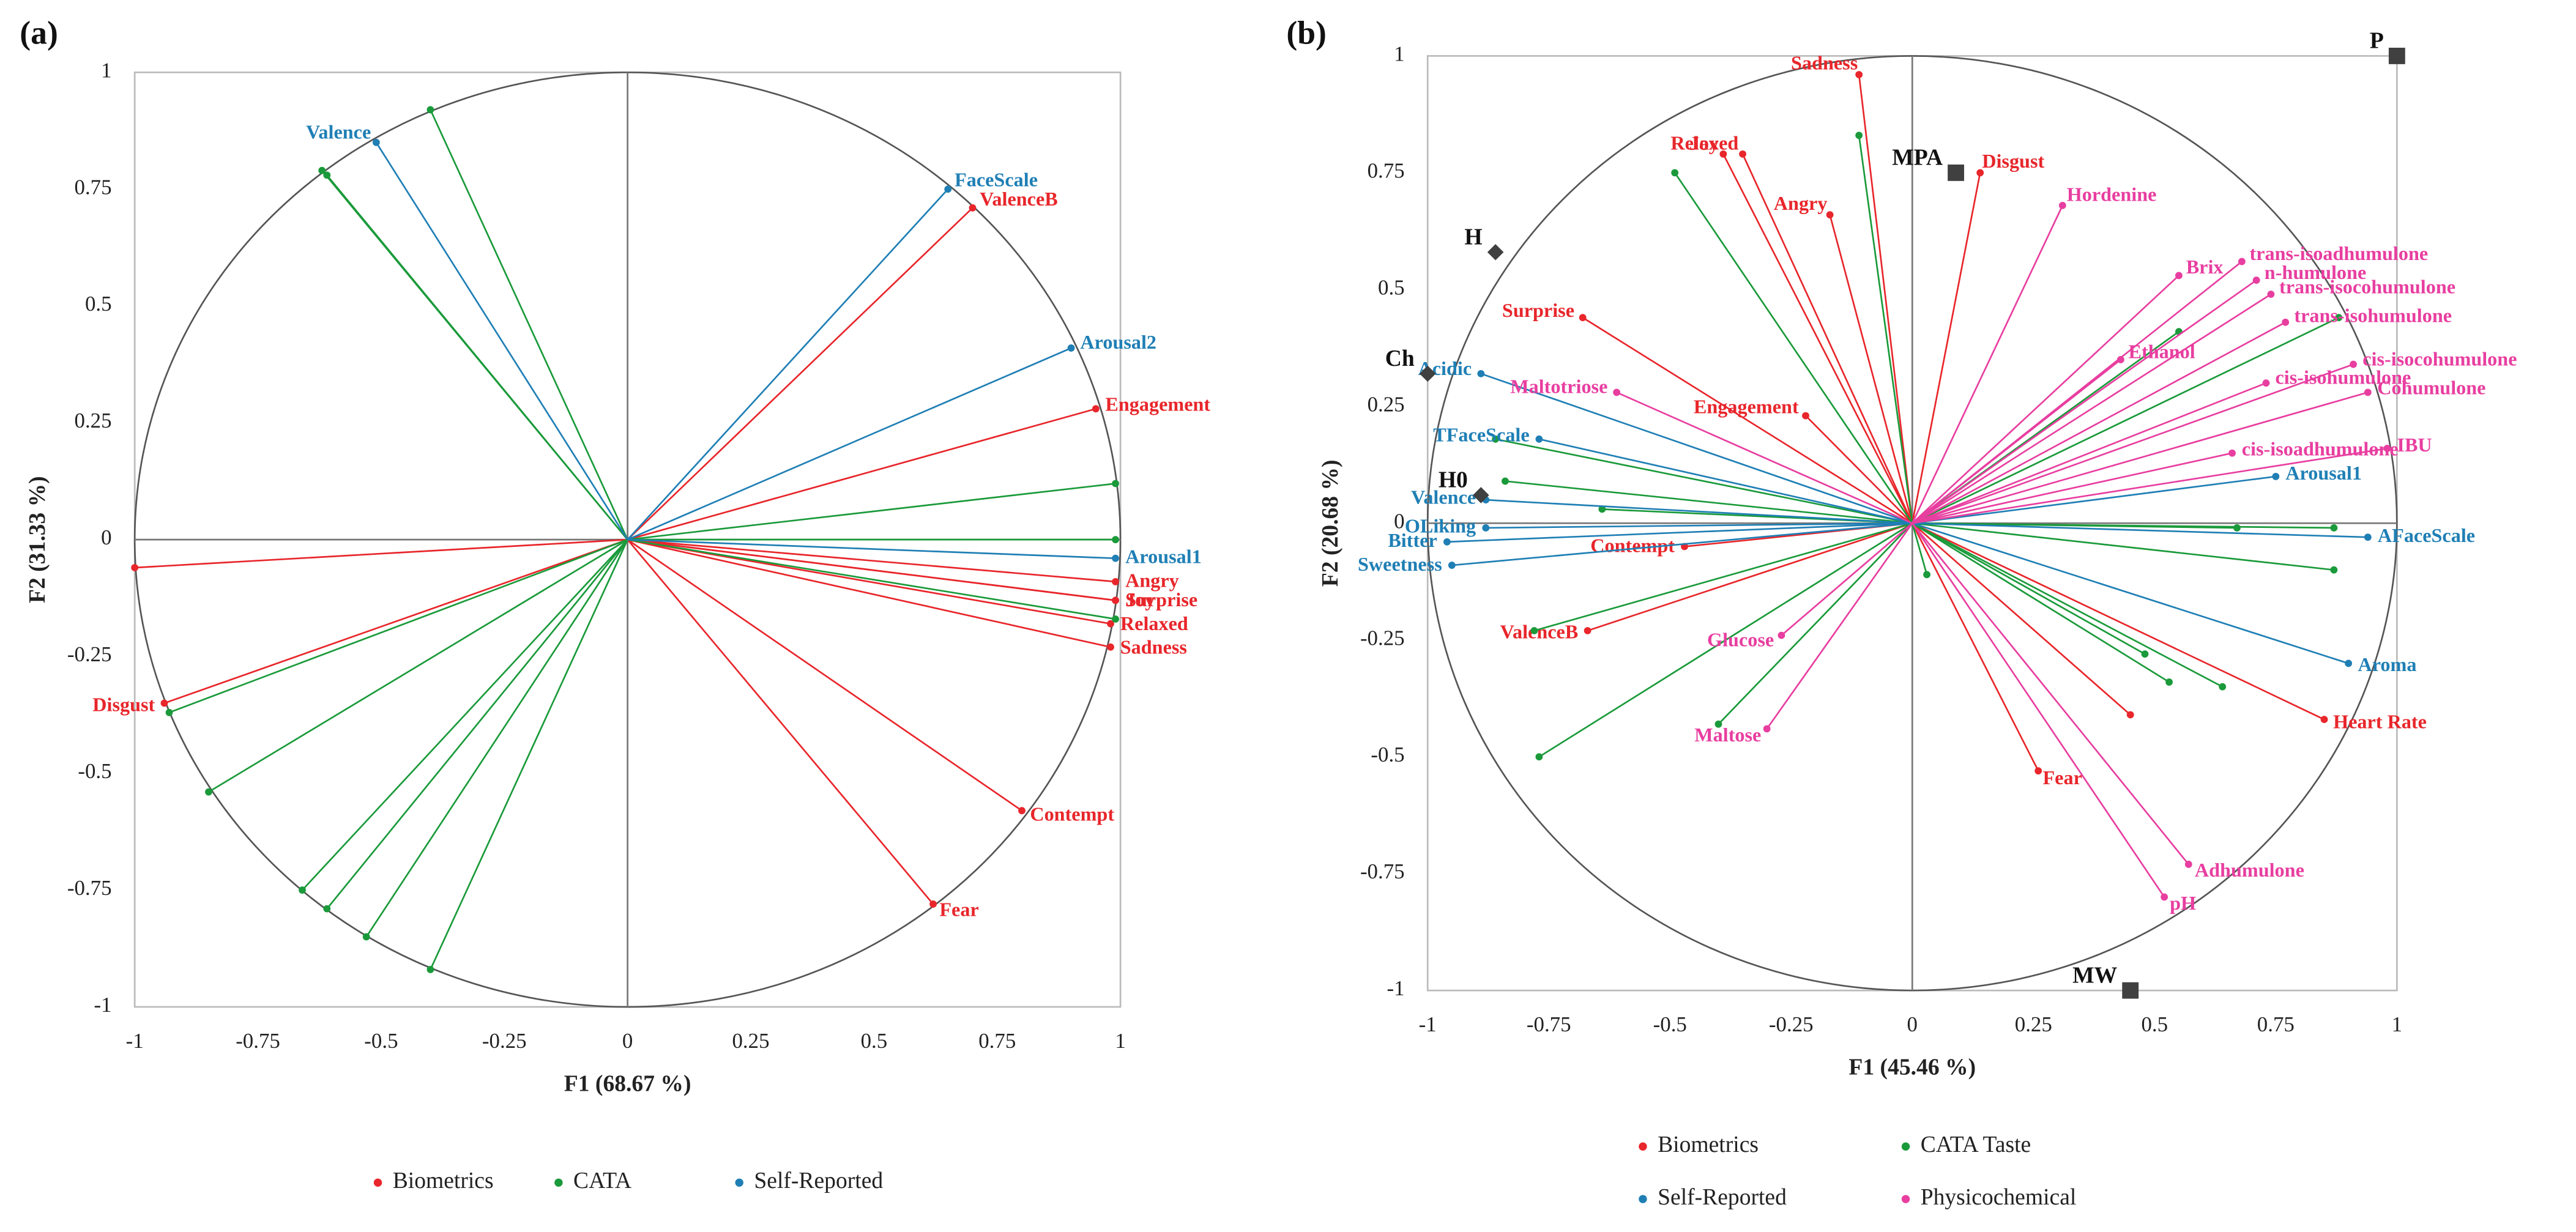 The height and width of the screenshot is (1232, 2576). I want to click on legend-label: Biometrics, so click(1708, 1144).